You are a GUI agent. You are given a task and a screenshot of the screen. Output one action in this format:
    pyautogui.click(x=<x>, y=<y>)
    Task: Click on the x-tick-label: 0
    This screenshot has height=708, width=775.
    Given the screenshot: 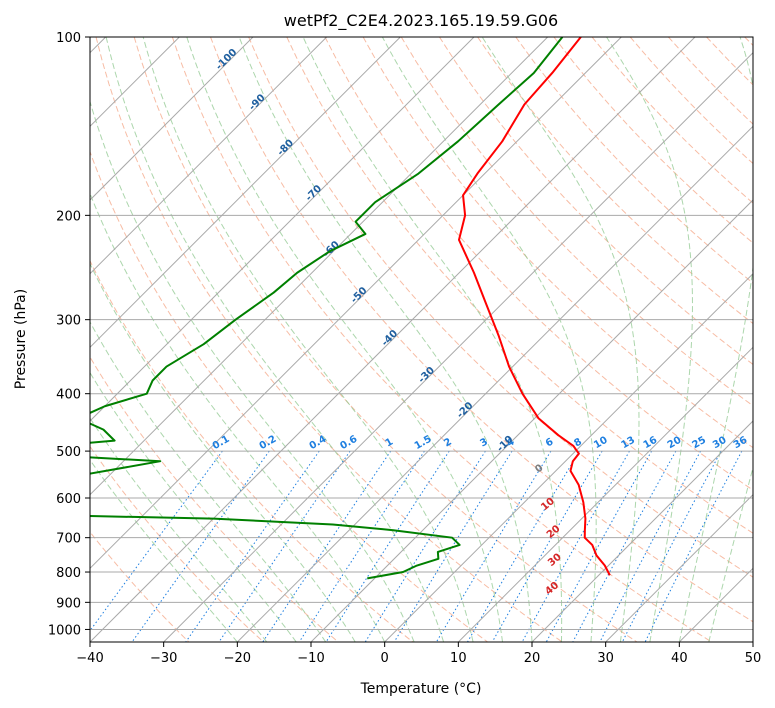 What is the action you would take?
    pyautogui.click(x=385, y=658)
    